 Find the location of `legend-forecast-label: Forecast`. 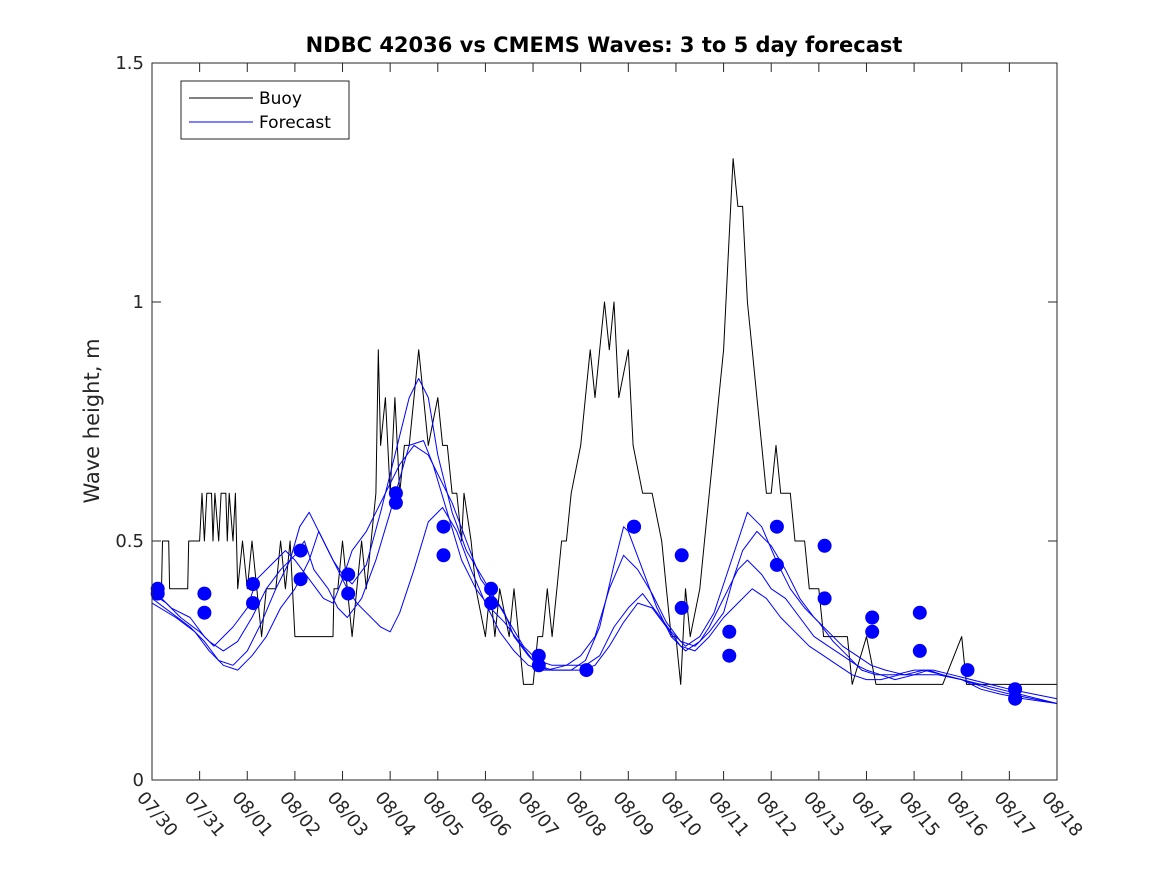

legend-forecast-label: Forecast is located at coordinates (295, 123).